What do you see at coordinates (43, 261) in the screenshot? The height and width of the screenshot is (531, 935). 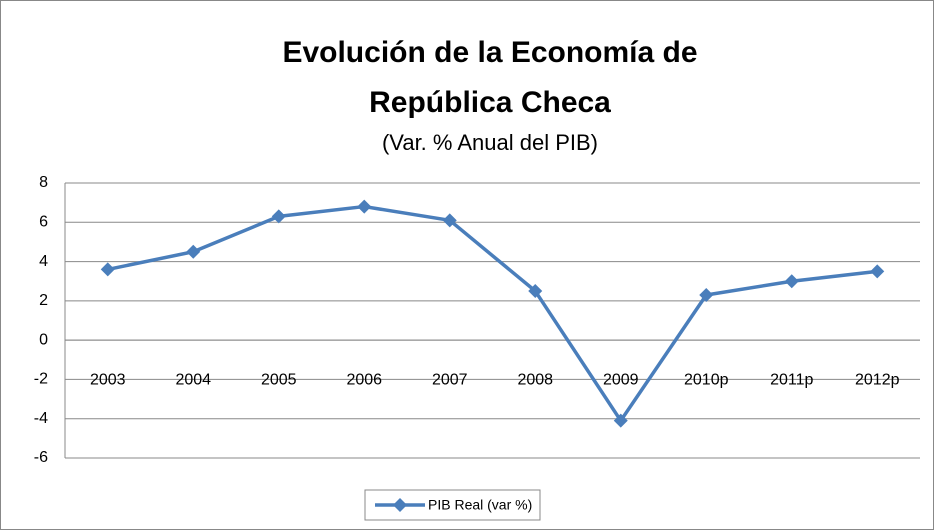 I see `y-tick-label: 4` at bounding box center [43, 261].